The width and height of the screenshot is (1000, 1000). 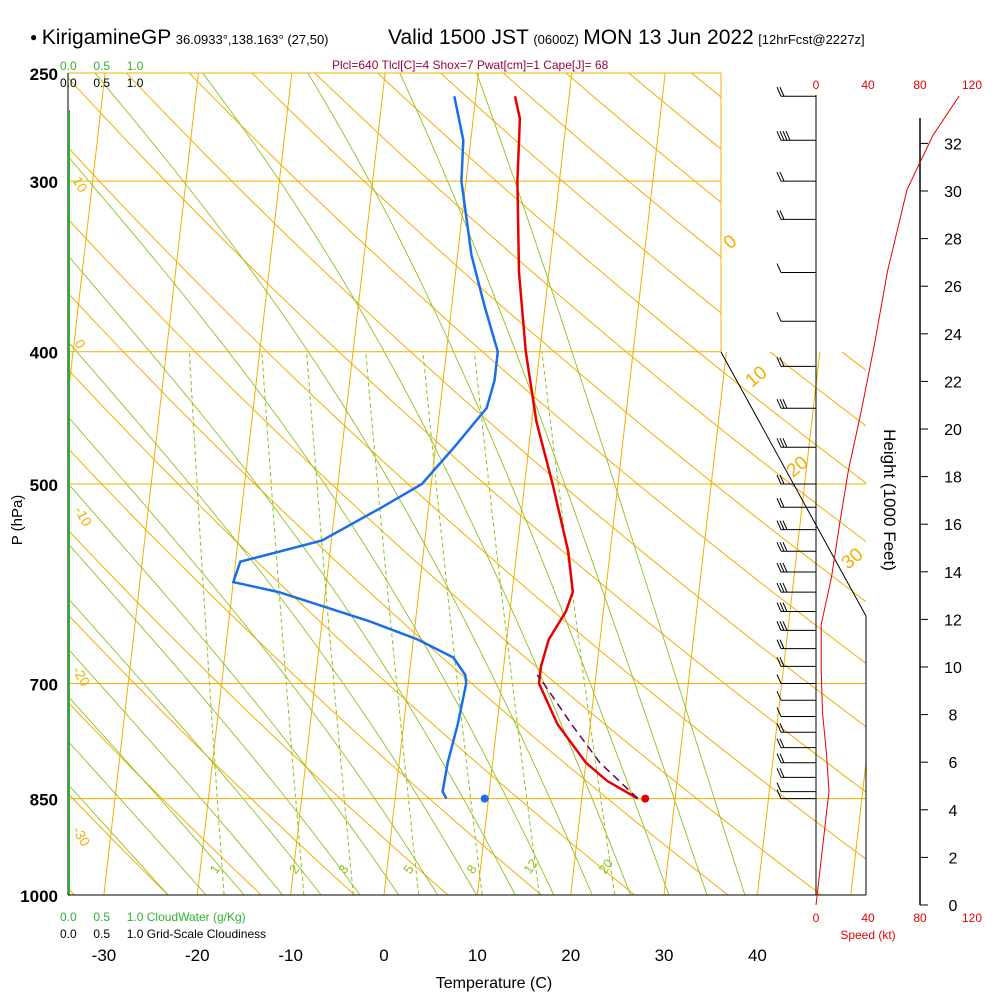 I want to click on pressure-tick-label: 500, so click(x=44, y=485).